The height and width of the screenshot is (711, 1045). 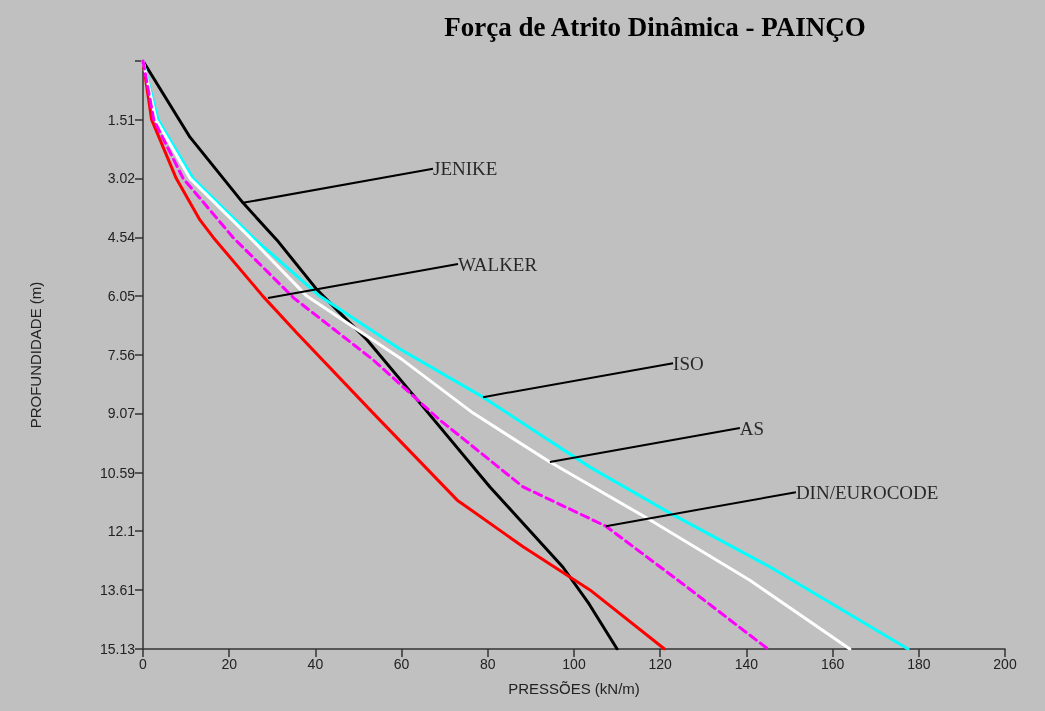 What do you see at coordinates (752, 428) in the screenshot?
I see `annotation: AS` at bounding box center [752, 428].